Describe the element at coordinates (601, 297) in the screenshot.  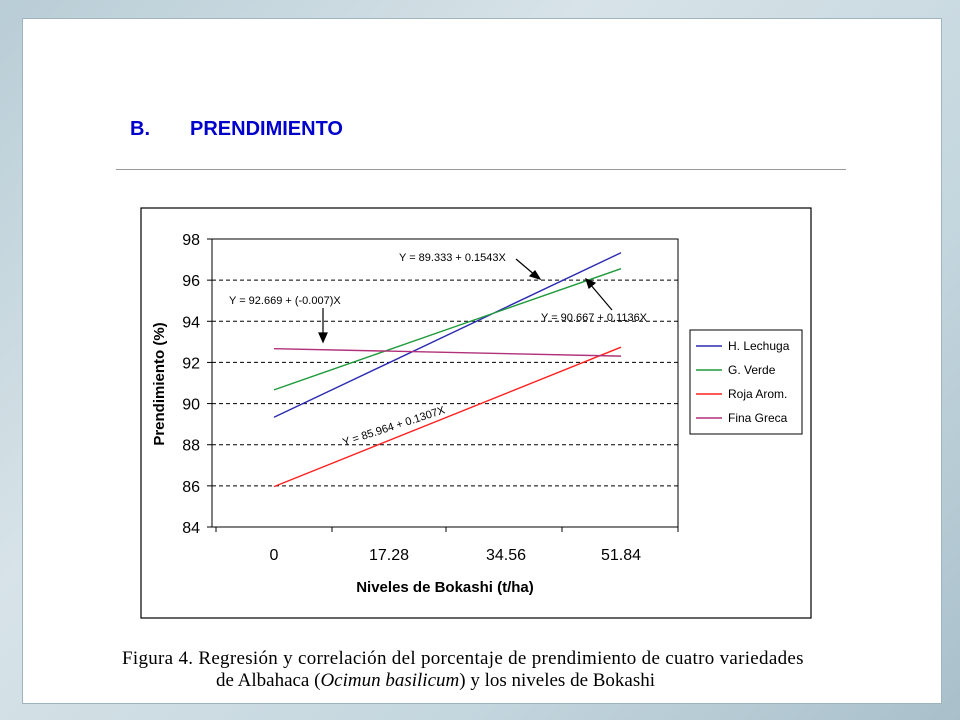
I see `arrow-g-verde` at that location.